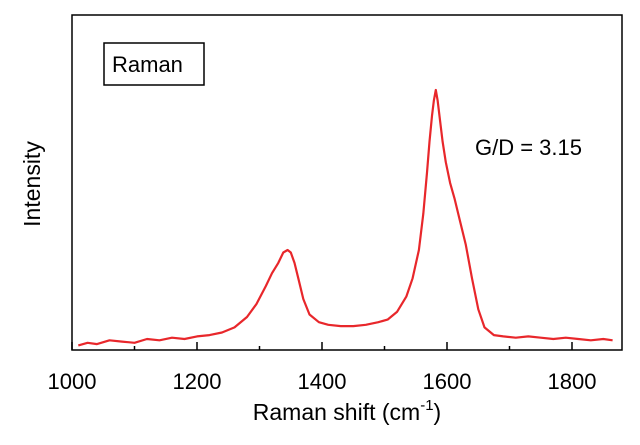 The width and height of the screenshot is (640, 445). Describe the element at coordinates (336, 412) in the screenshot. I see `x-axis-title-main: Raman shift (cm` at that location.